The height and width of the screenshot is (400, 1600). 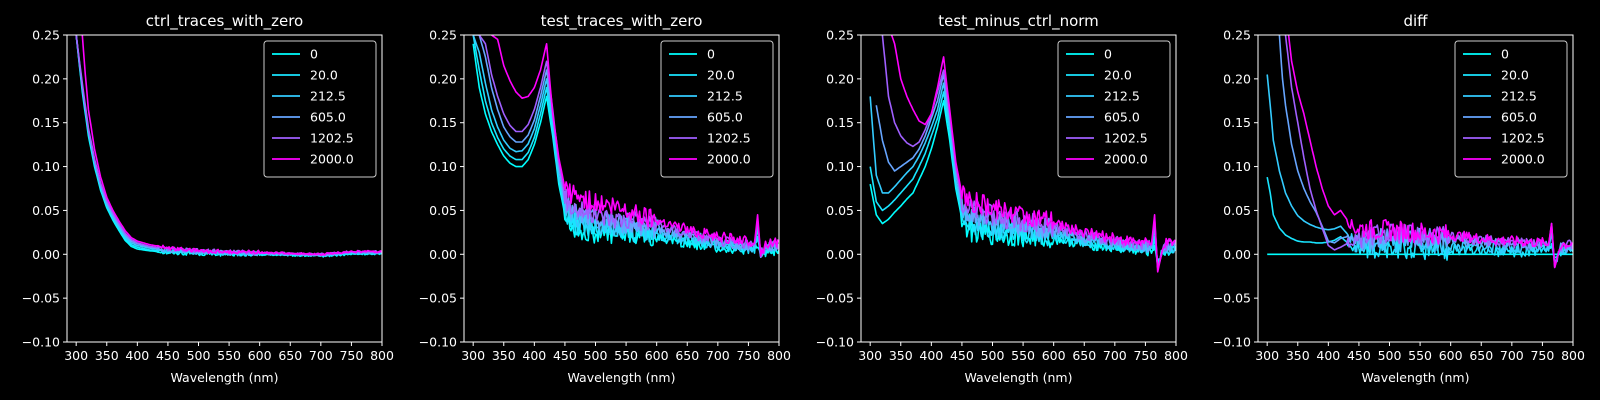 I want to click on subplot-title: test_minus_ctrl_norm, so click(x=1018, y=21).